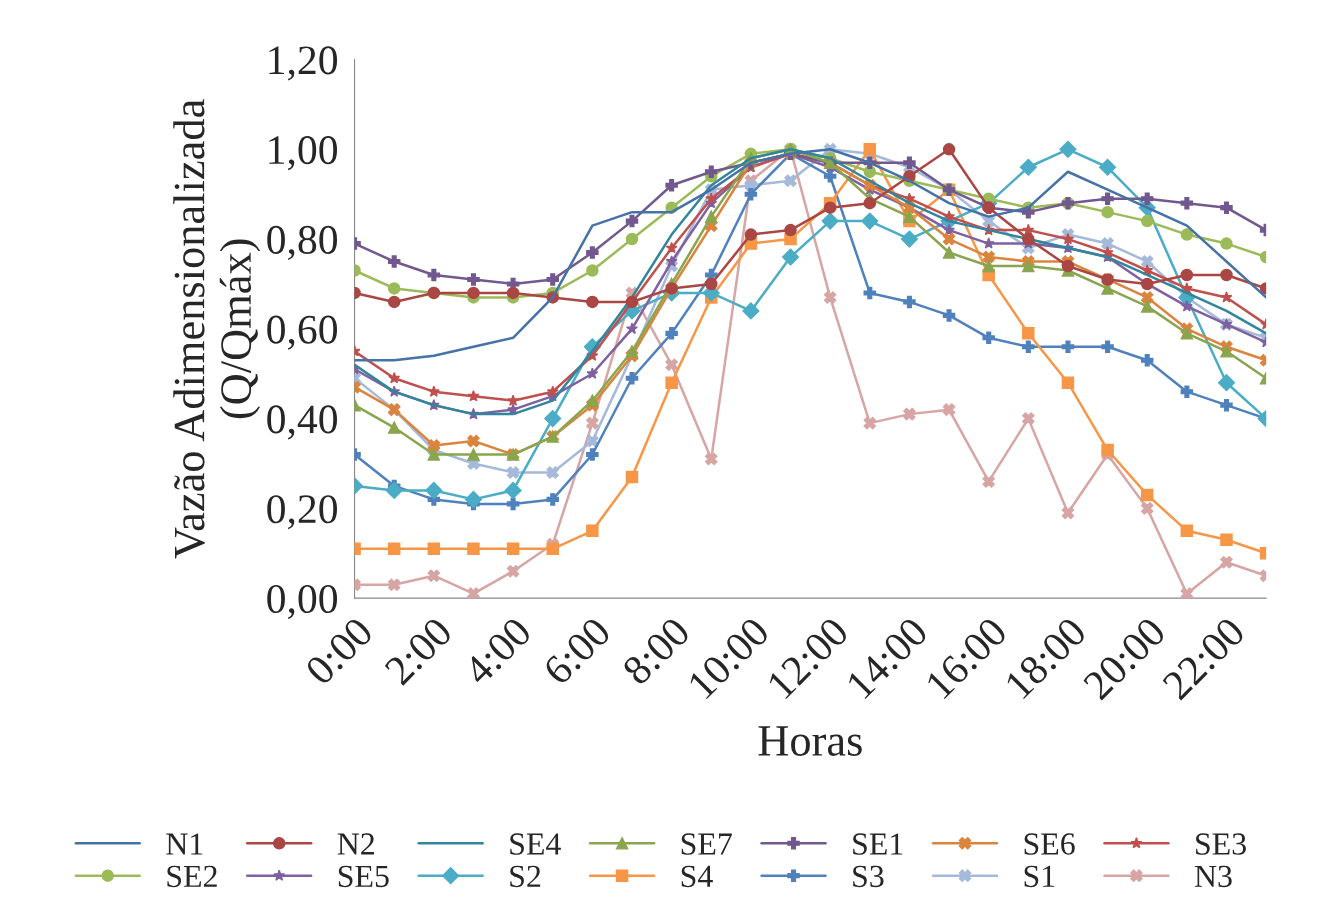 The height and width of the screenshot is (916, 1323). I want to click on legend-label: N2, so click(355, 844).